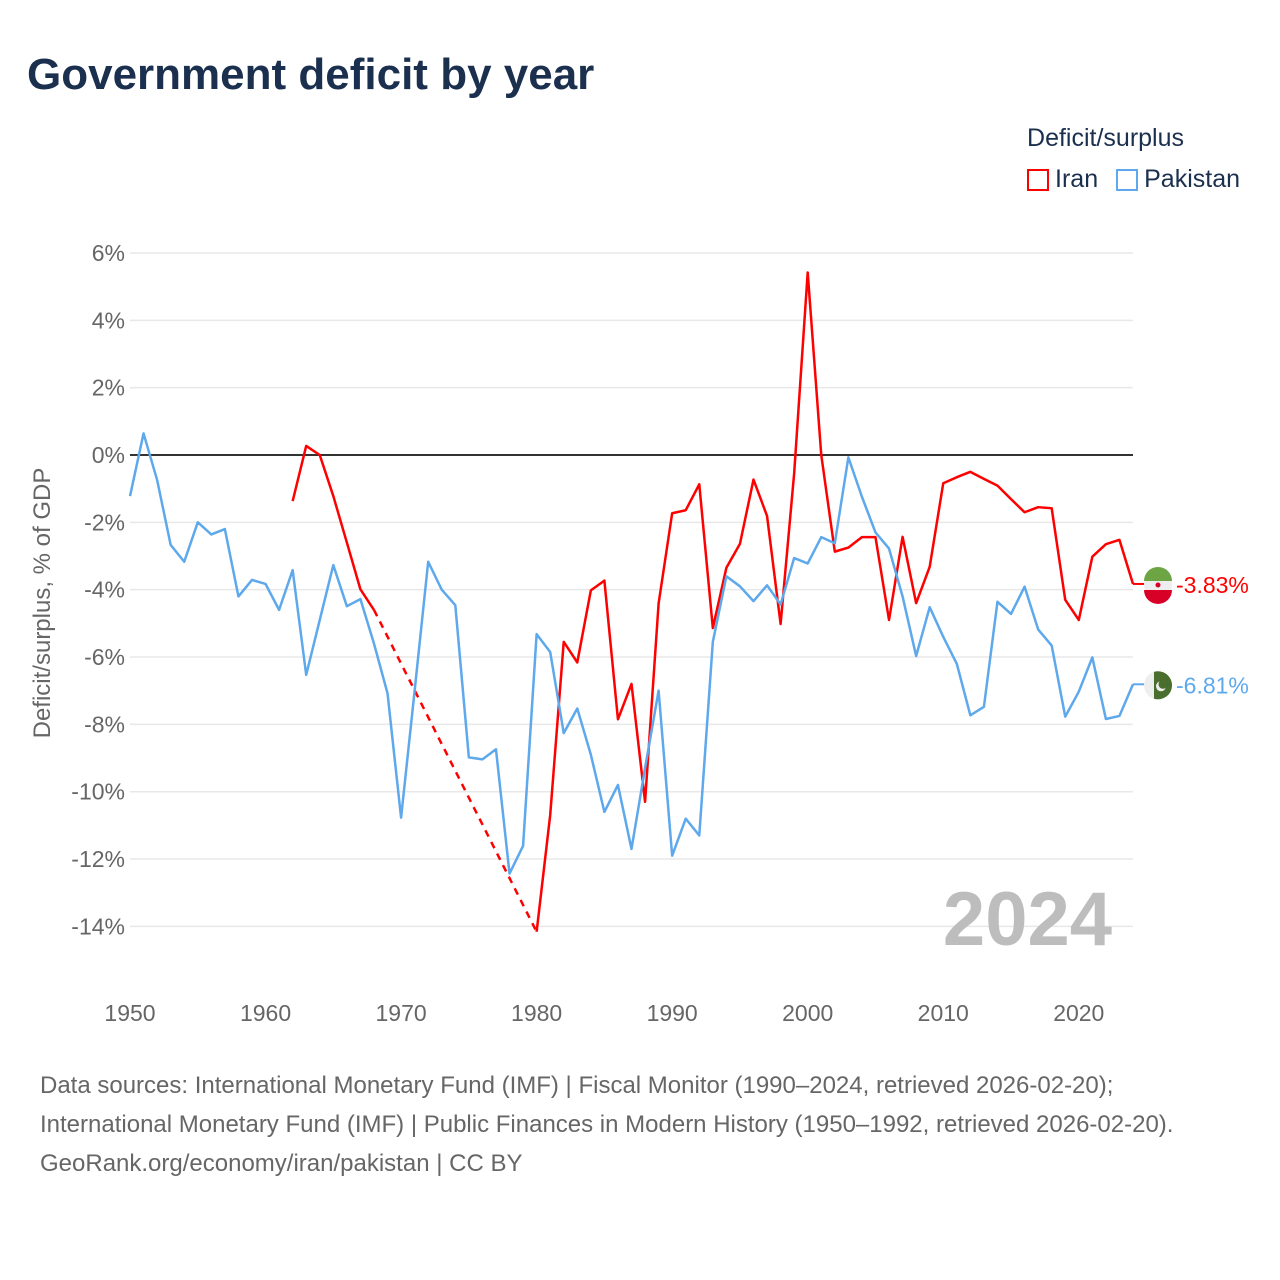 The image size is (1280, 1280). What do you see at coordinates (1127, 179) in the screenshot?
I see `legend-swatch-pakistan` at bounding box center [1127, 179].